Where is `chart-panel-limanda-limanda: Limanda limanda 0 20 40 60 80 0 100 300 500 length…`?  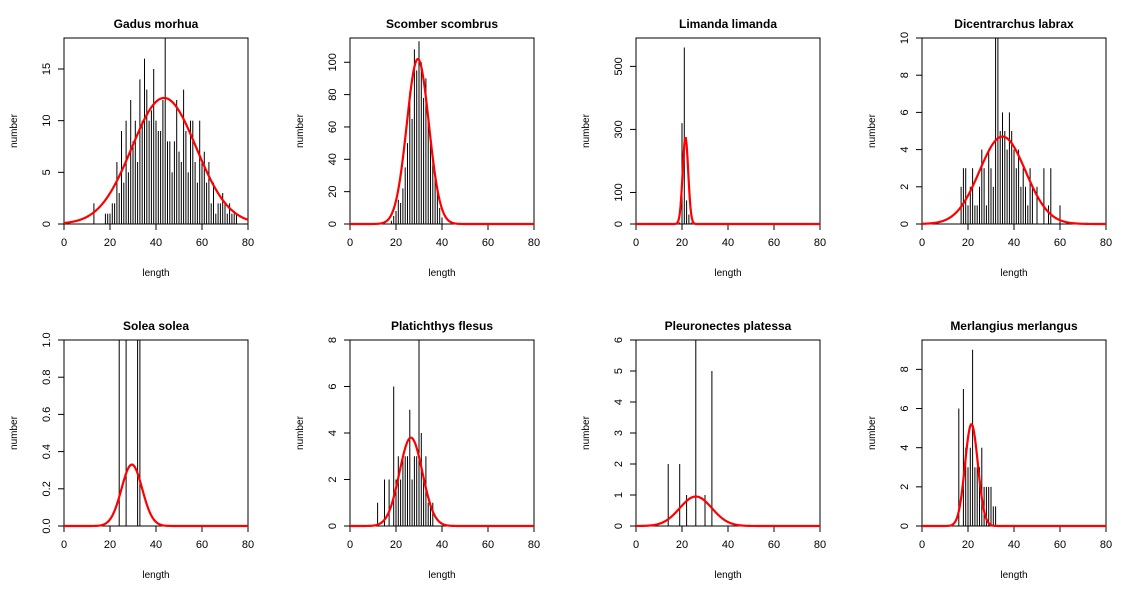 chart-panel-limanda-limanda: Limanda limanda 0 20 40 60 80 0 100 300 500 length… is located at coordinates (703, 148).